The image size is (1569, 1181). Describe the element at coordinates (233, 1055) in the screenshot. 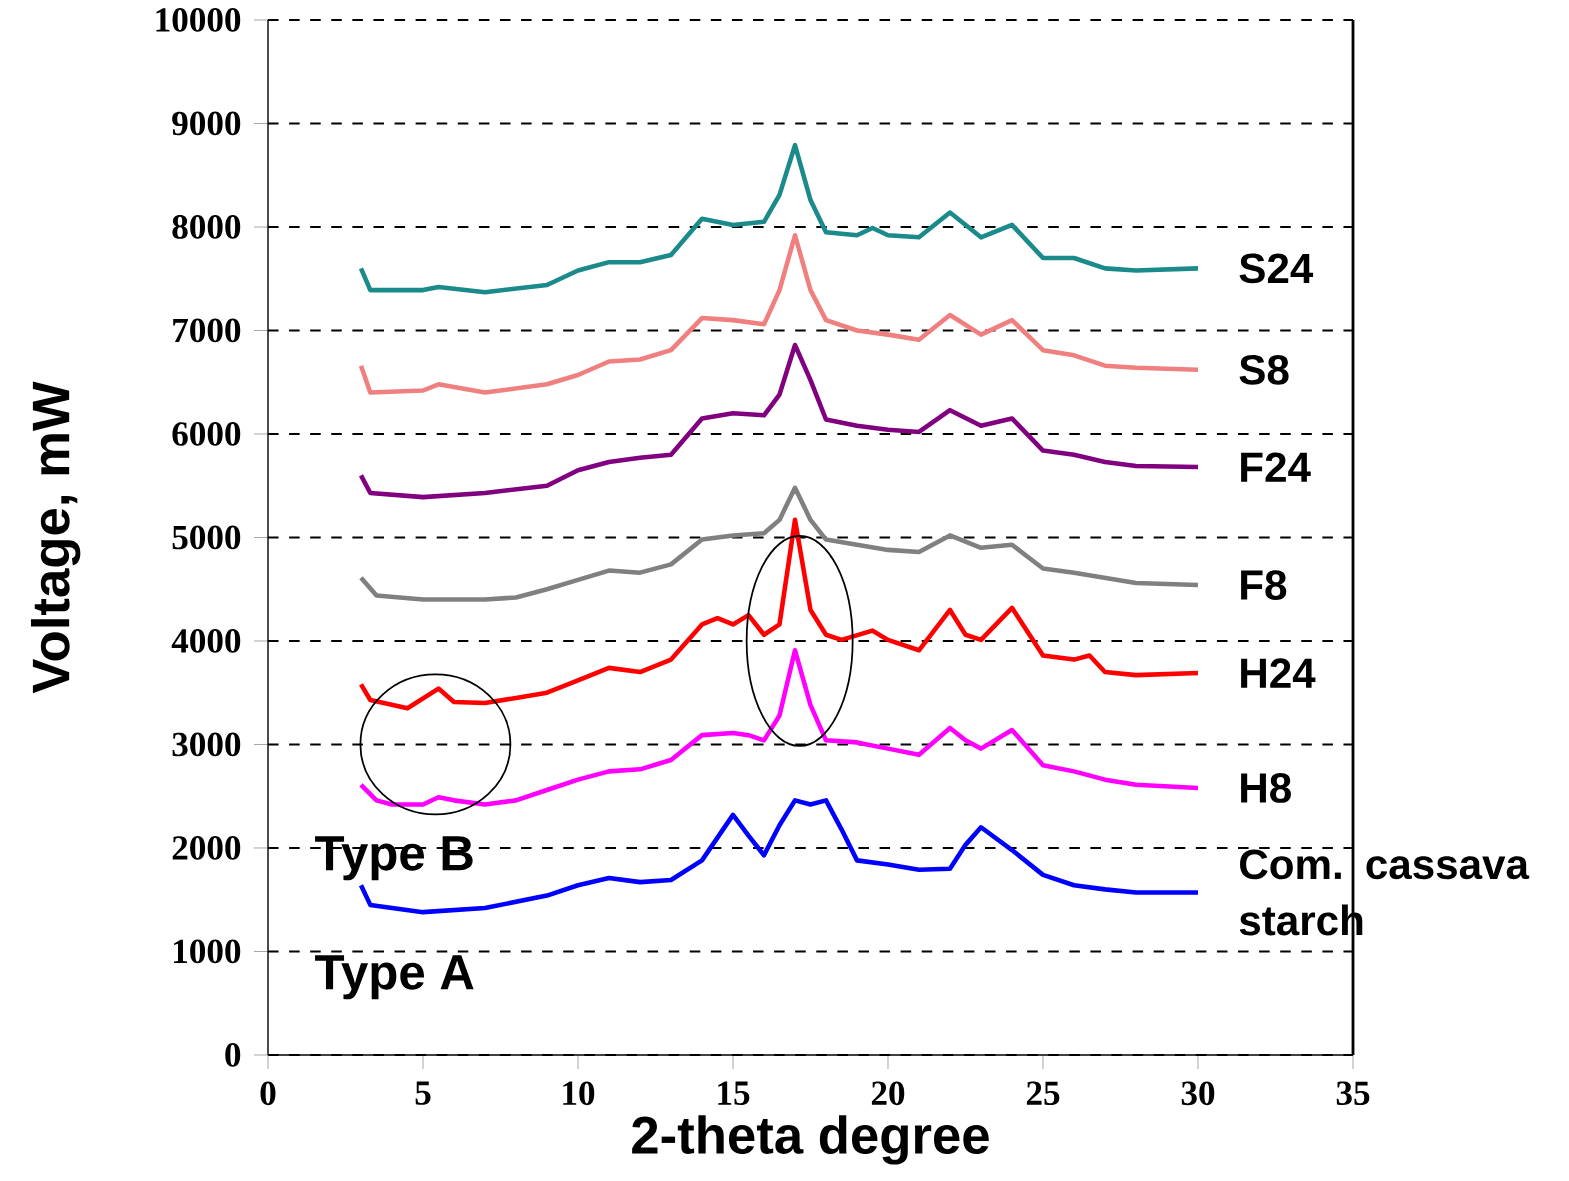

I see `y-tick-label: 0` at that location.